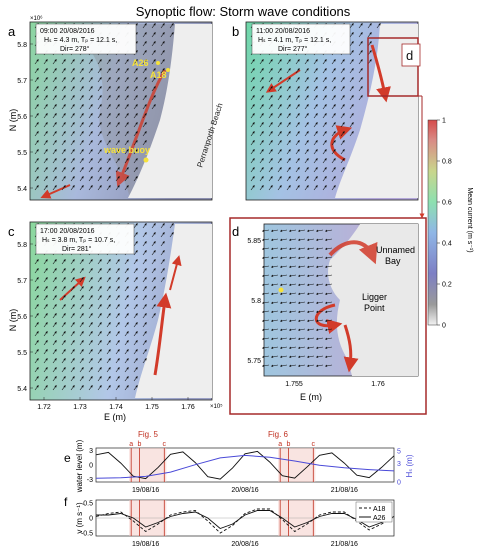  Describe the element at coordinates (170, 111) in the screenshot. I see `panel-a-land` at that location.